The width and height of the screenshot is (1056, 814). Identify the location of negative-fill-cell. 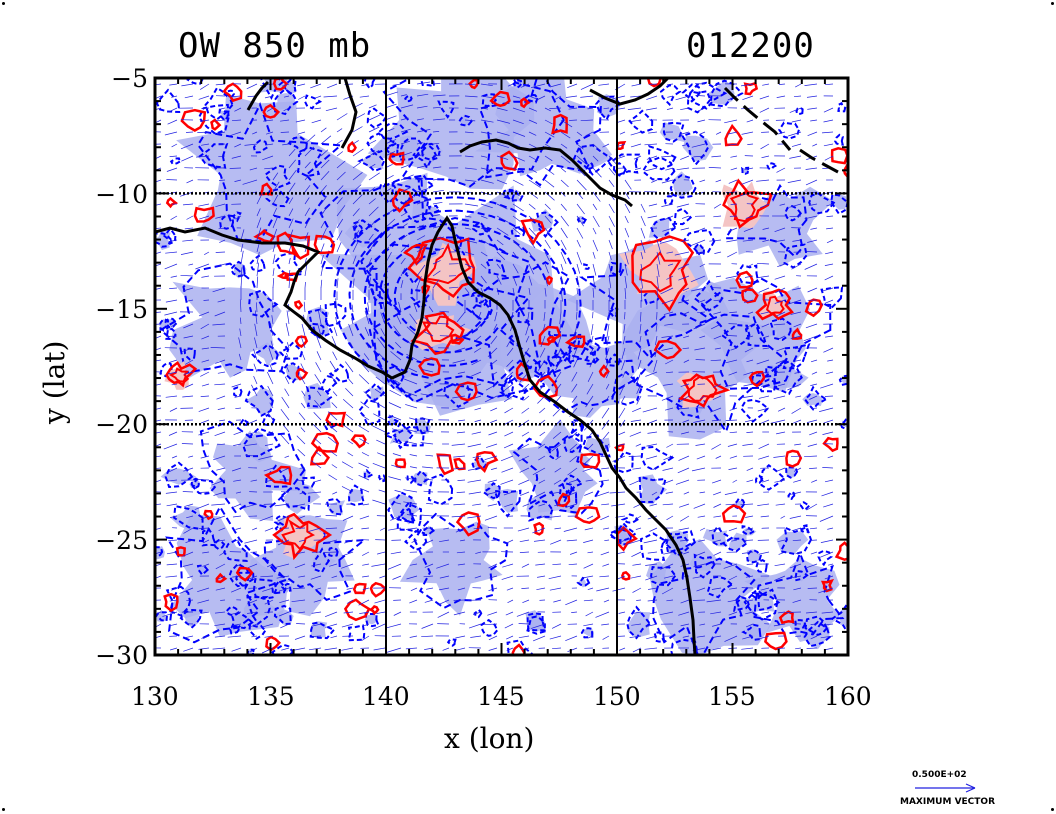
(371, 619).